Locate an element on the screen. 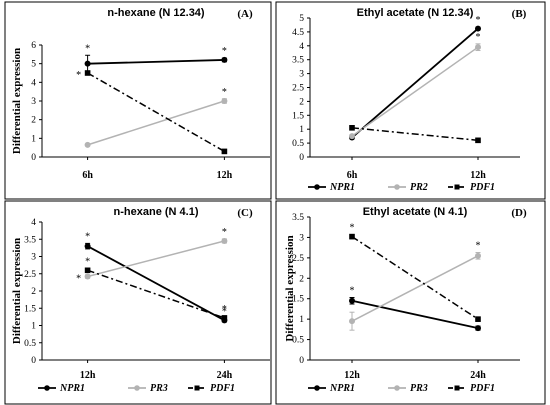 The image size is (550, 405). y-tick-label: 0.5 is located at coordinates (30, 344).